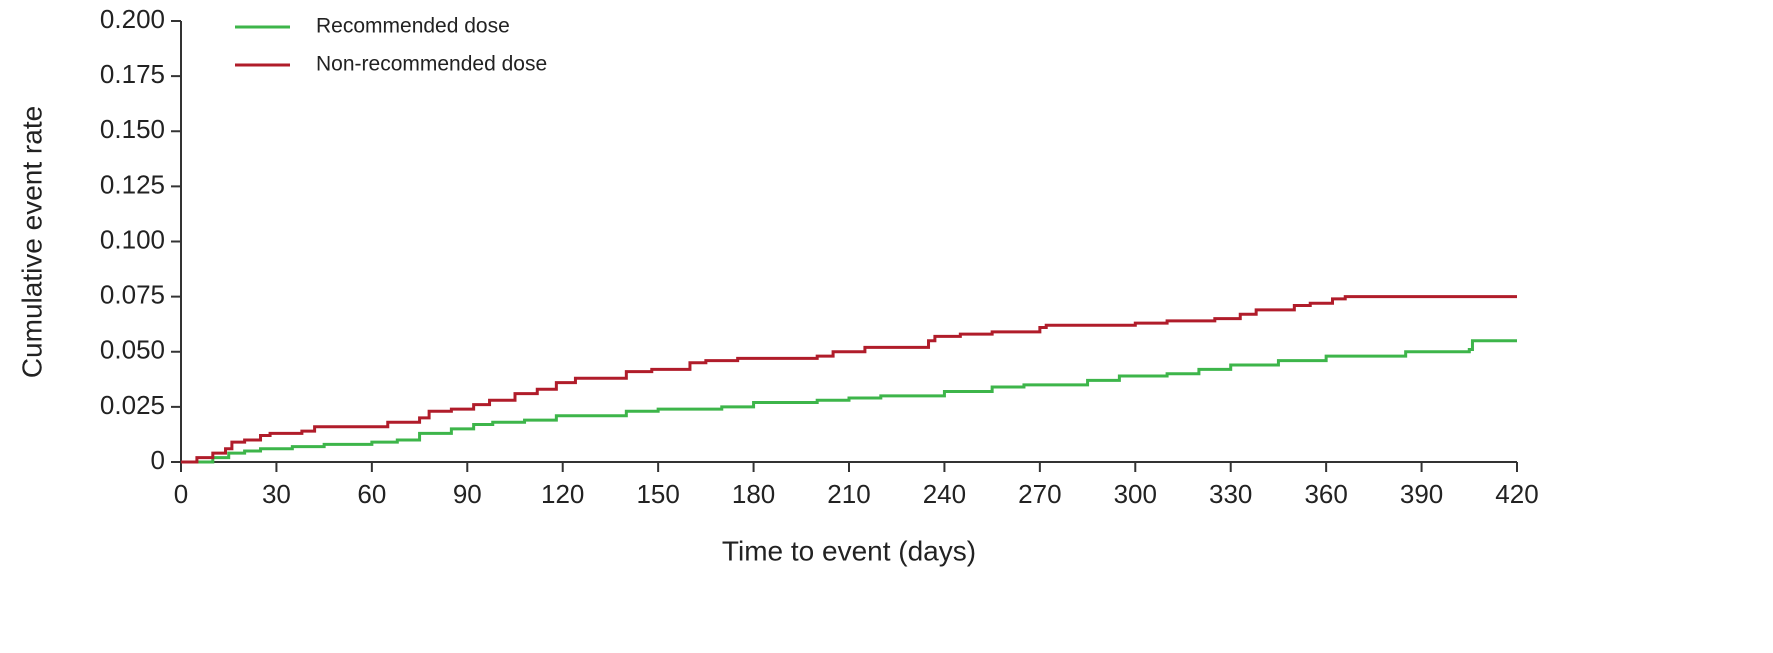  What do you see at coordinates (849, 550) in the screenshot?
I see `x-axis-title: Time to event (days)` at bounding box center [849, 550].